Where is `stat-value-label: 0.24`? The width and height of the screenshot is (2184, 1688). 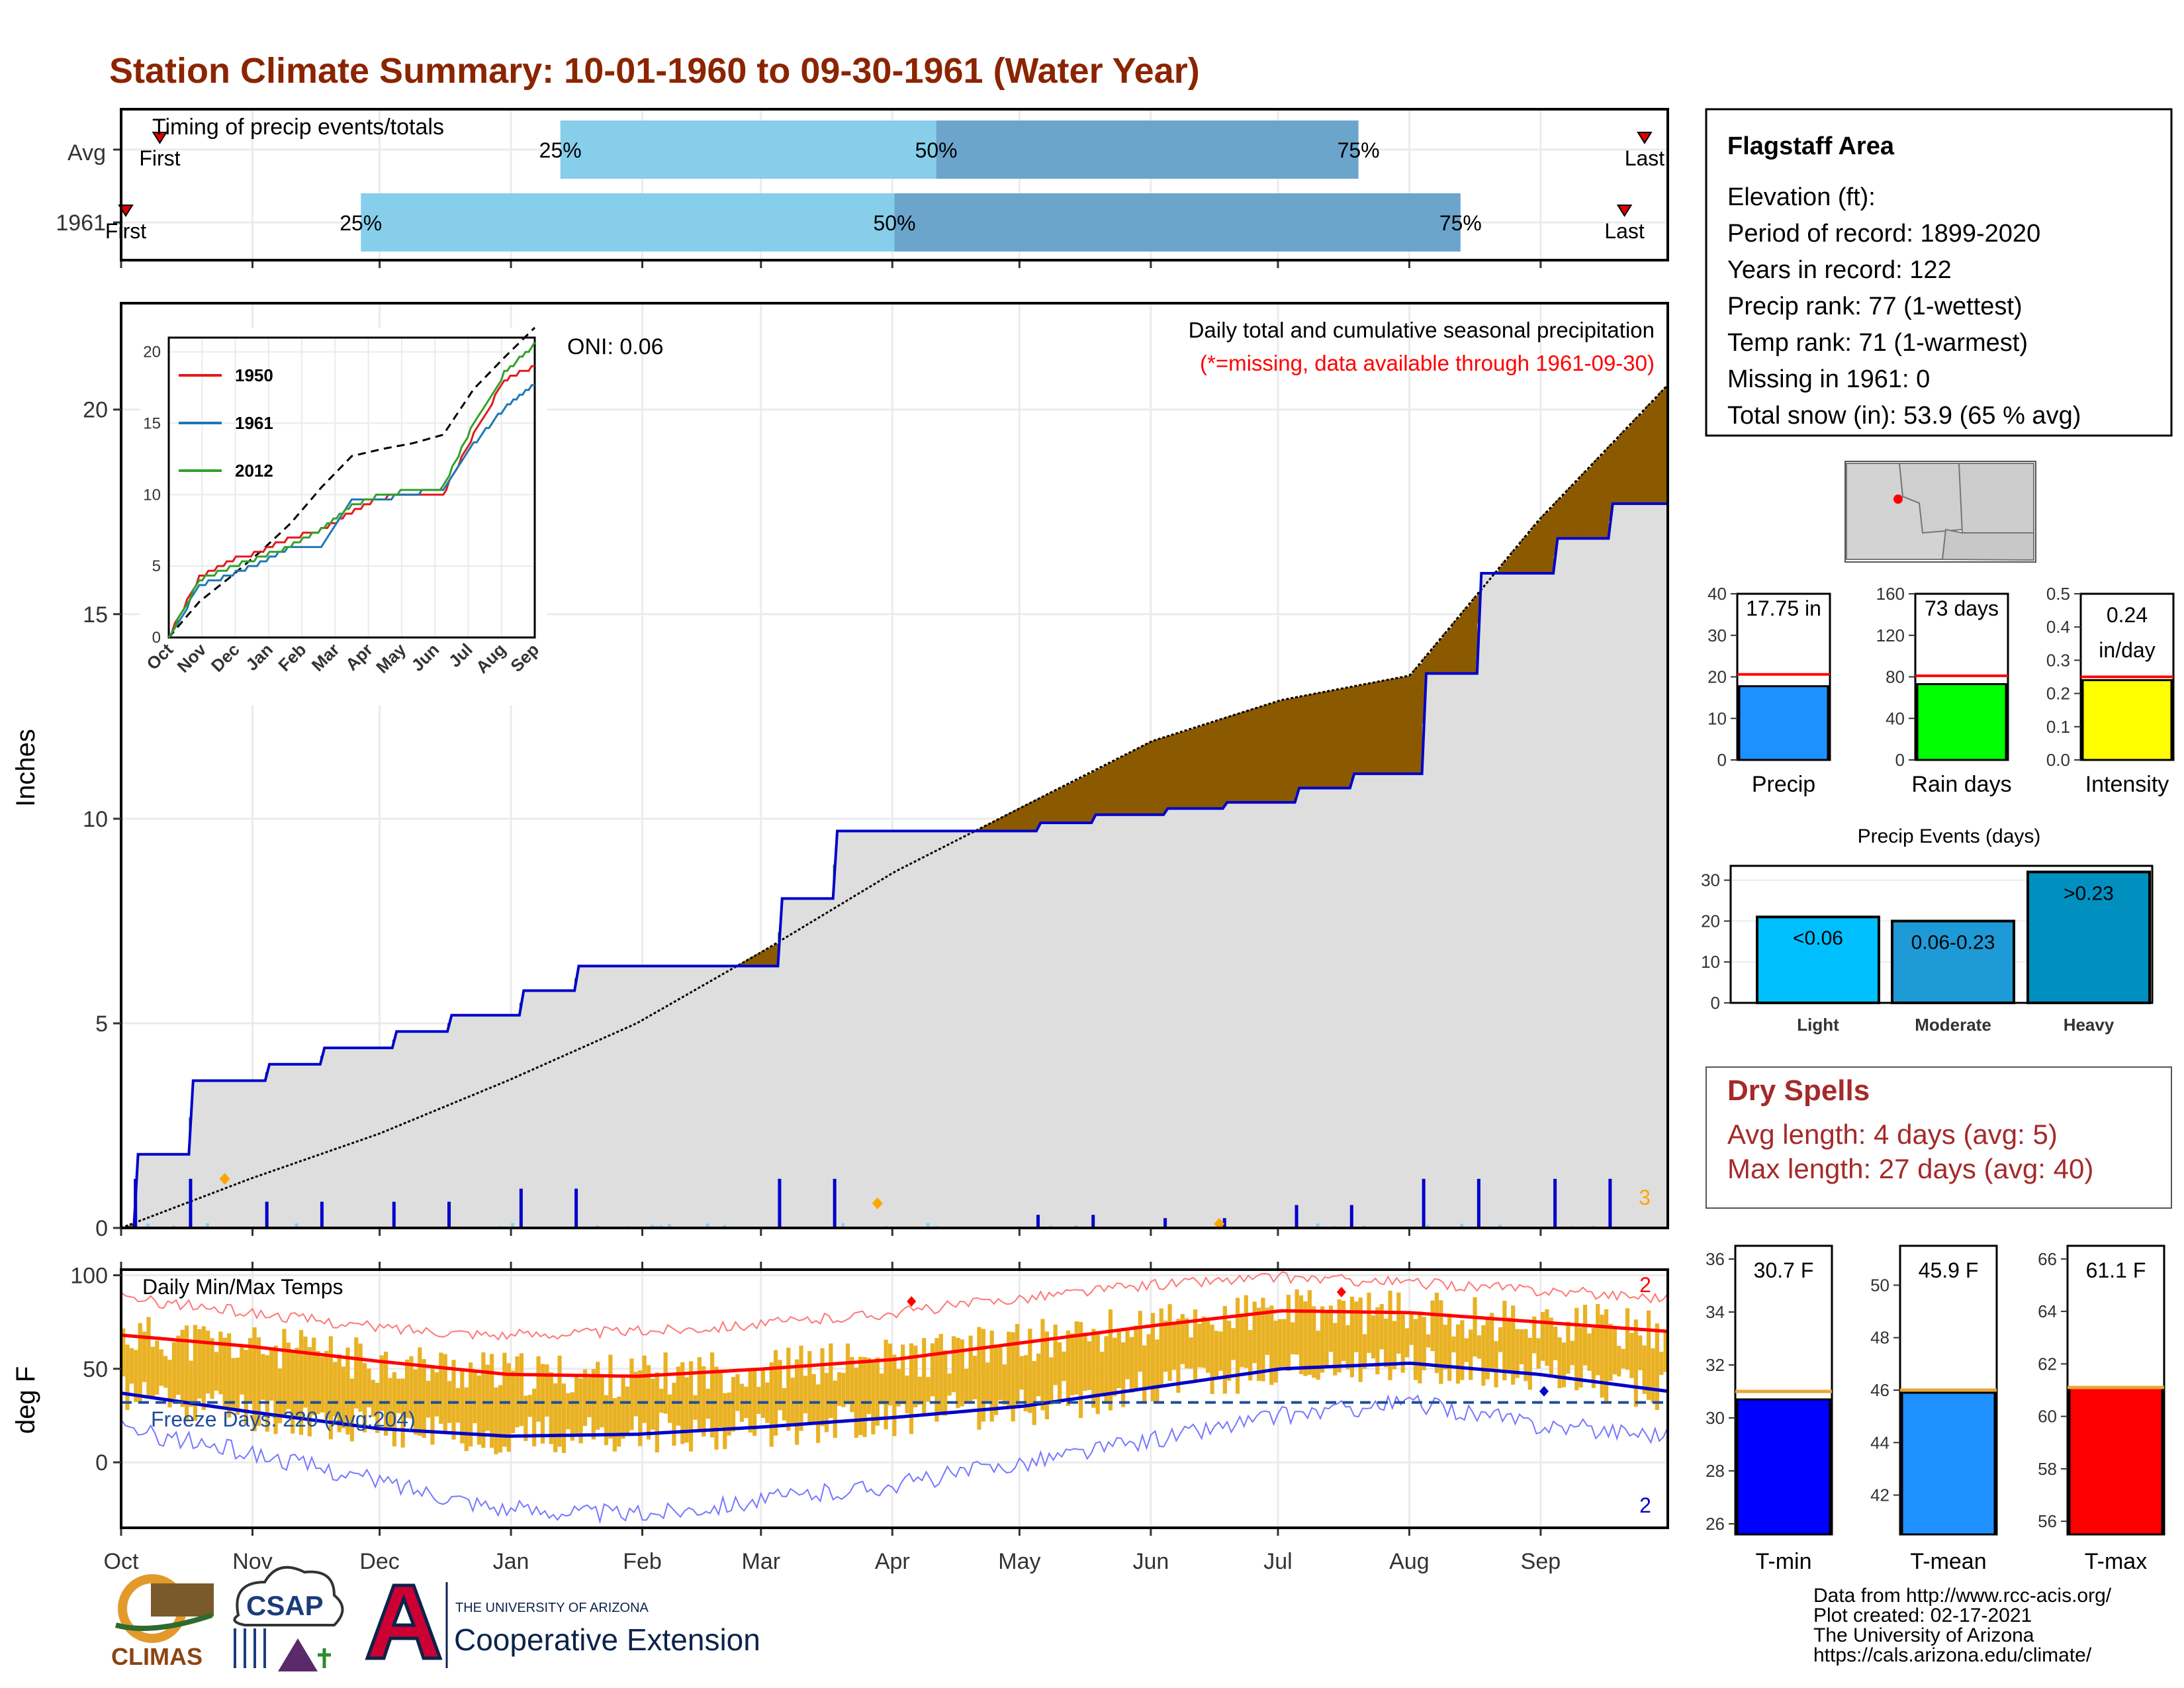 stat-value-label: 0.24 is located at coordinates (2127, 615).